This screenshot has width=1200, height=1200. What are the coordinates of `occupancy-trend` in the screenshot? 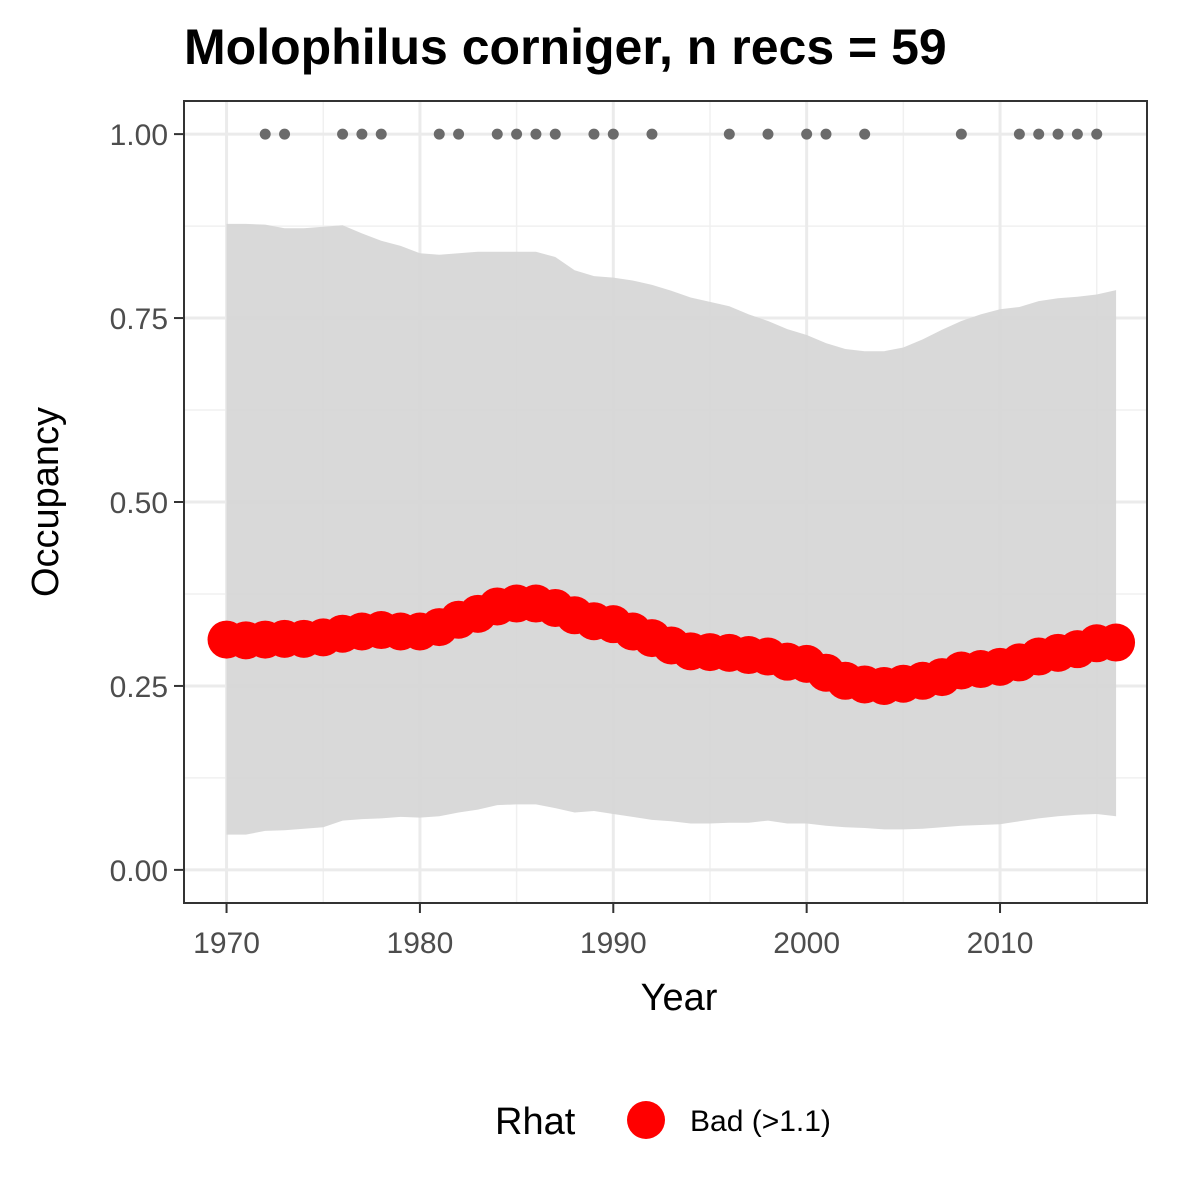 It's located at (671, 644).